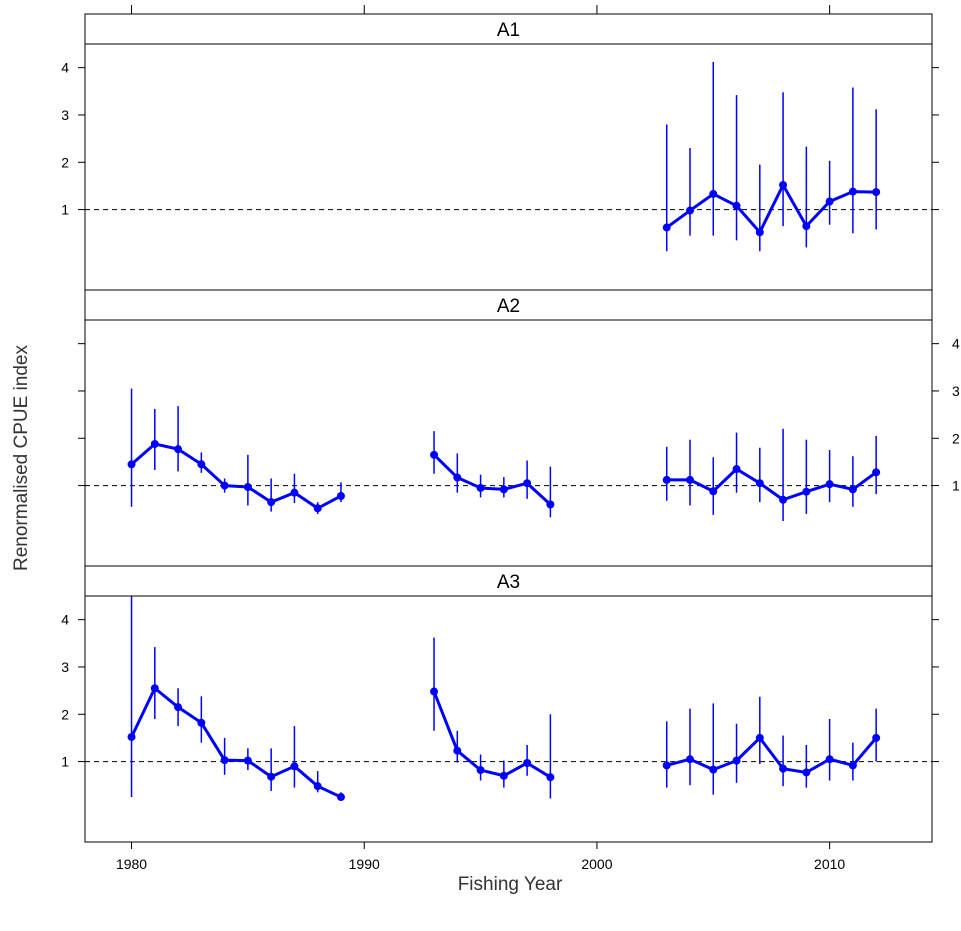  I want to click on strip-label: A2, so click(508, 306).